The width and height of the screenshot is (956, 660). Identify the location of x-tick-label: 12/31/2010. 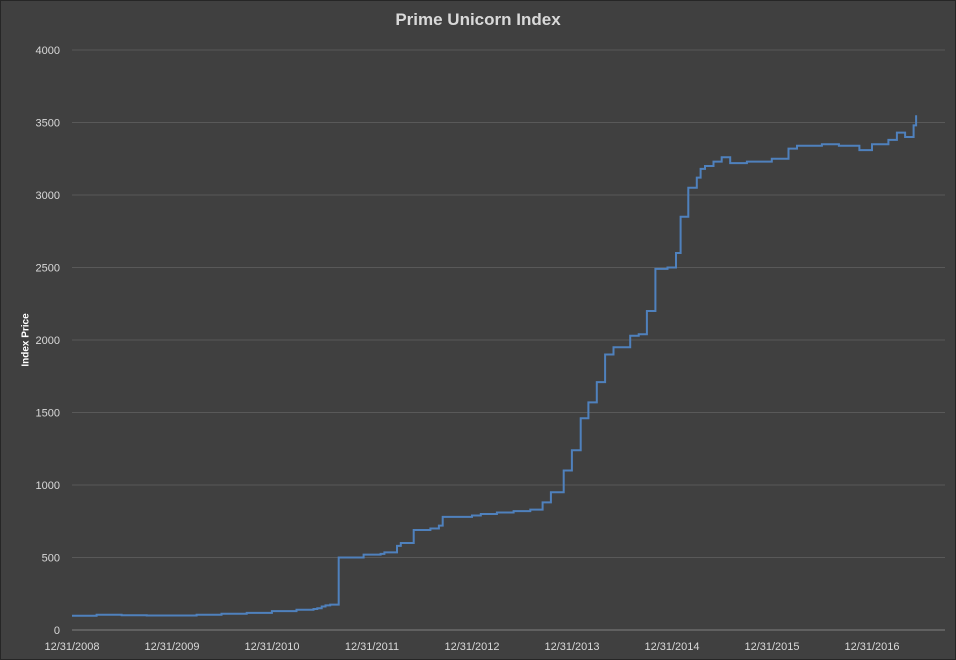
(271, 647).